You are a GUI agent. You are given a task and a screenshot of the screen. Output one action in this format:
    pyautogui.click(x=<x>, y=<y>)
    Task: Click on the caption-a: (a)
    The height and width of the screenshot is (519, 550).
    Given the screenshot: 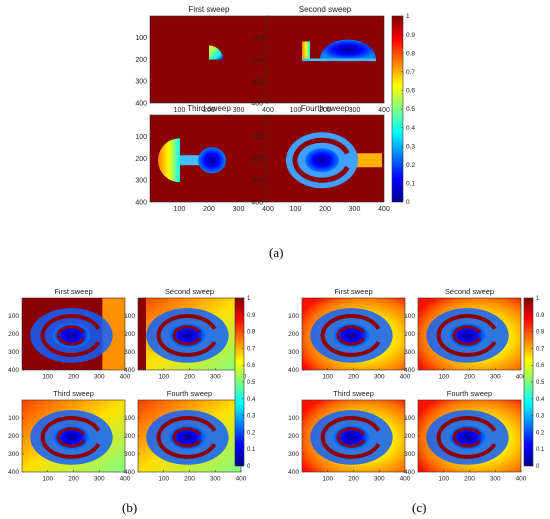 What is the action you would take?
    pyautogui.click(x=276, y=252)
    